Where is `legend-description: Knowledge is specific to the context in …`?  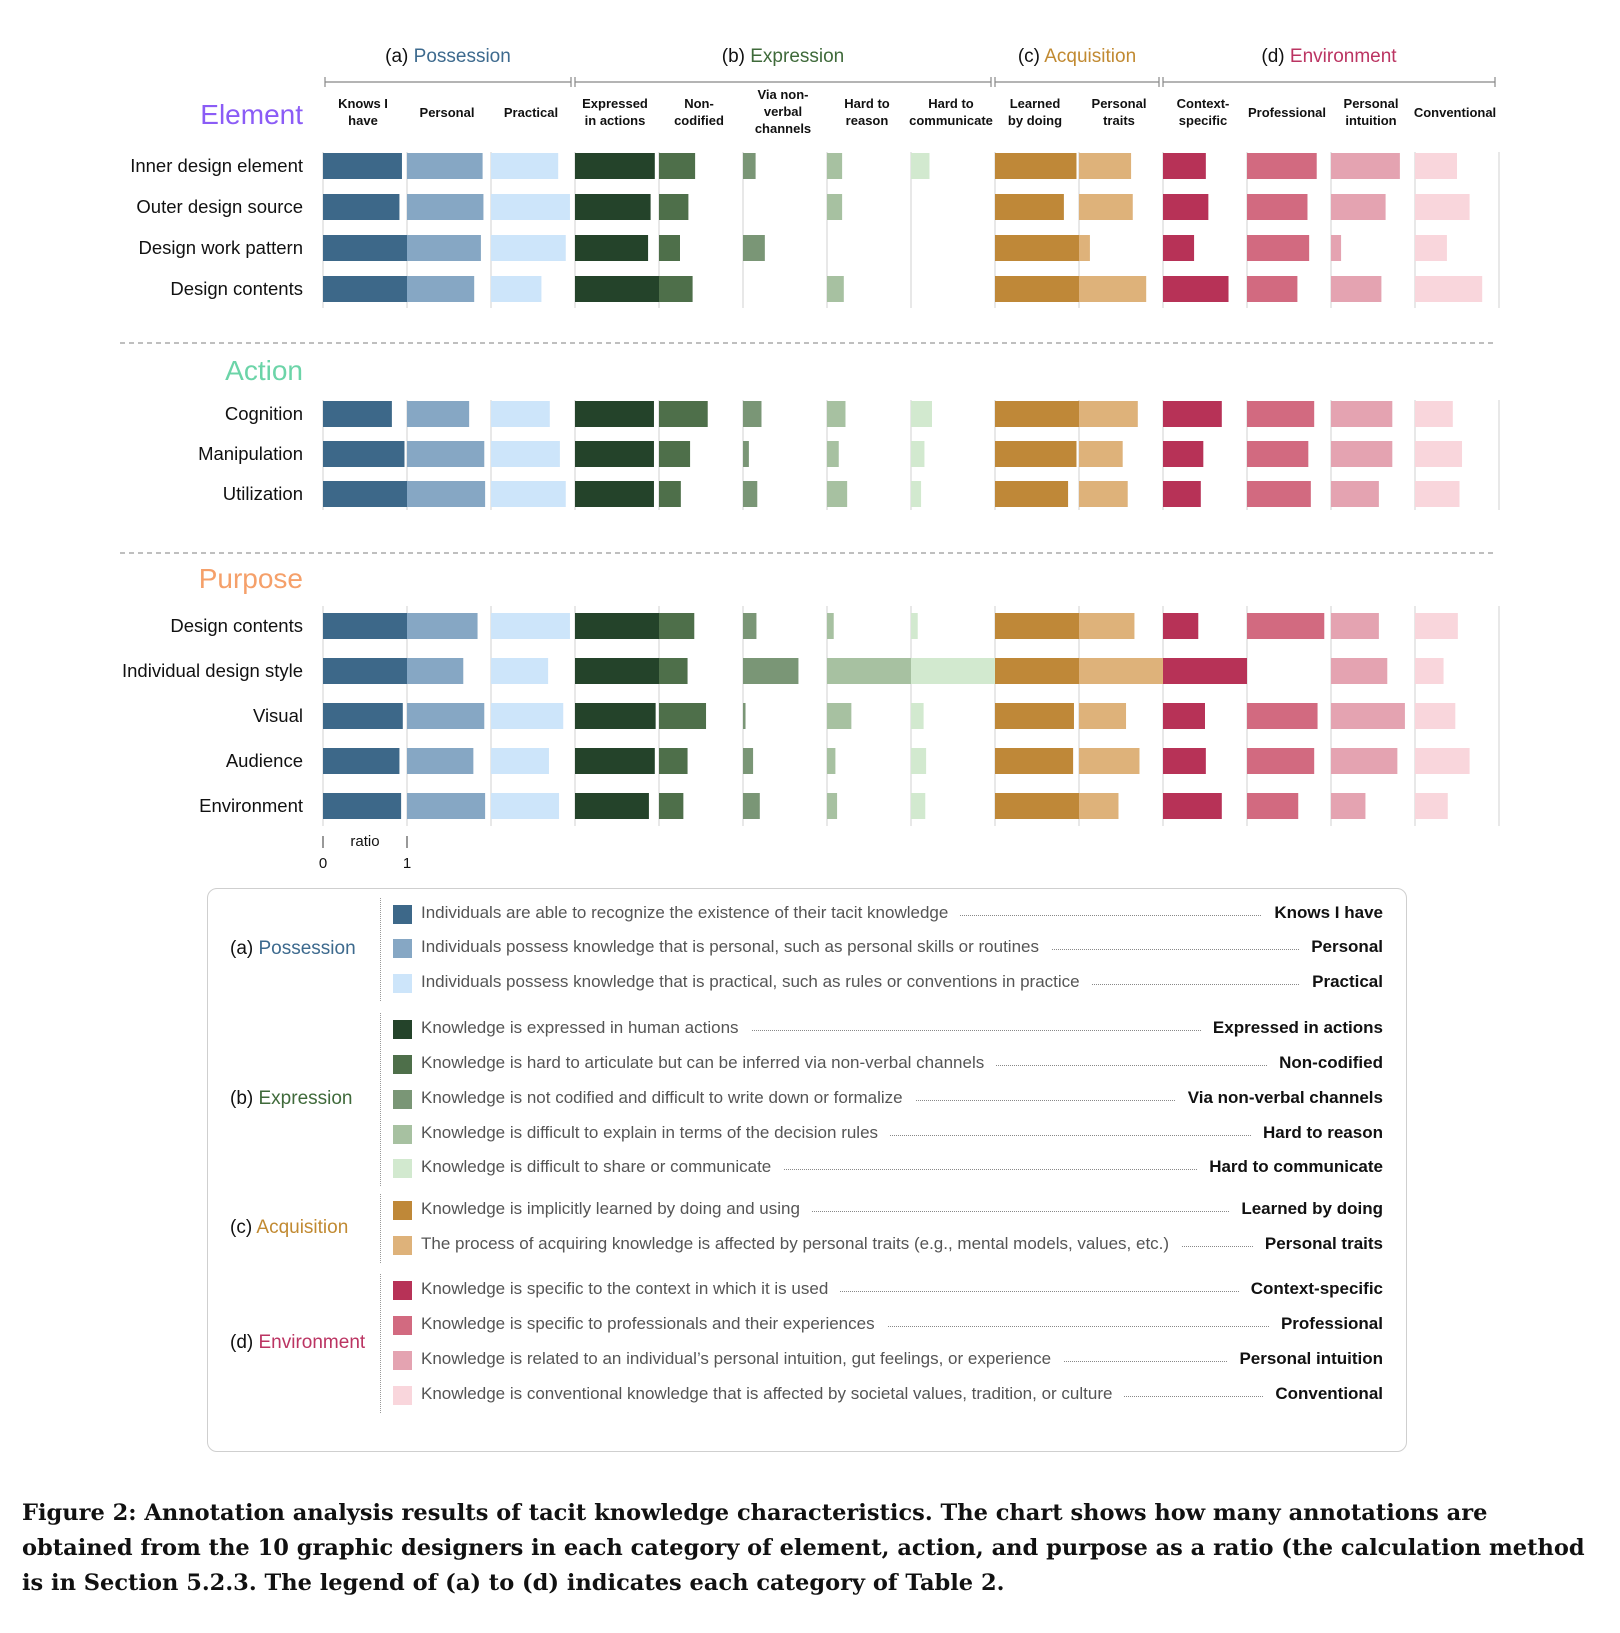 legend-description: Knowledge is specific to the context in … is located at coordinates (631, 1289).